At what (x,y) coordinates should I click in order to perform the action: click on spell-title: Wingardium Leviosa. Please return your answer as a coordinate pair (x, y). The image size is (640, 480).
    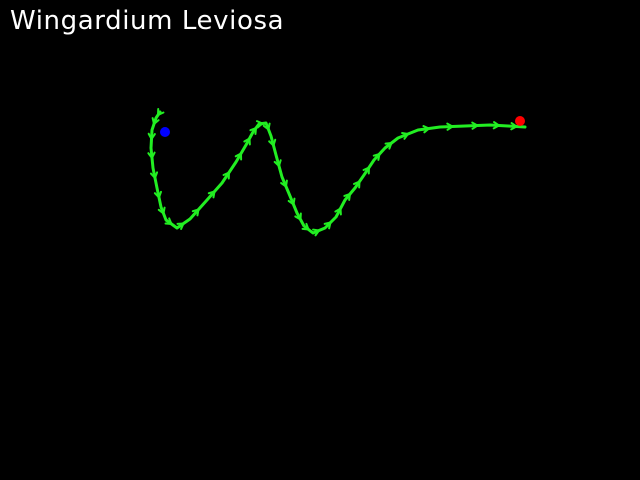
    Looking at the image, I should click on (147, 21).